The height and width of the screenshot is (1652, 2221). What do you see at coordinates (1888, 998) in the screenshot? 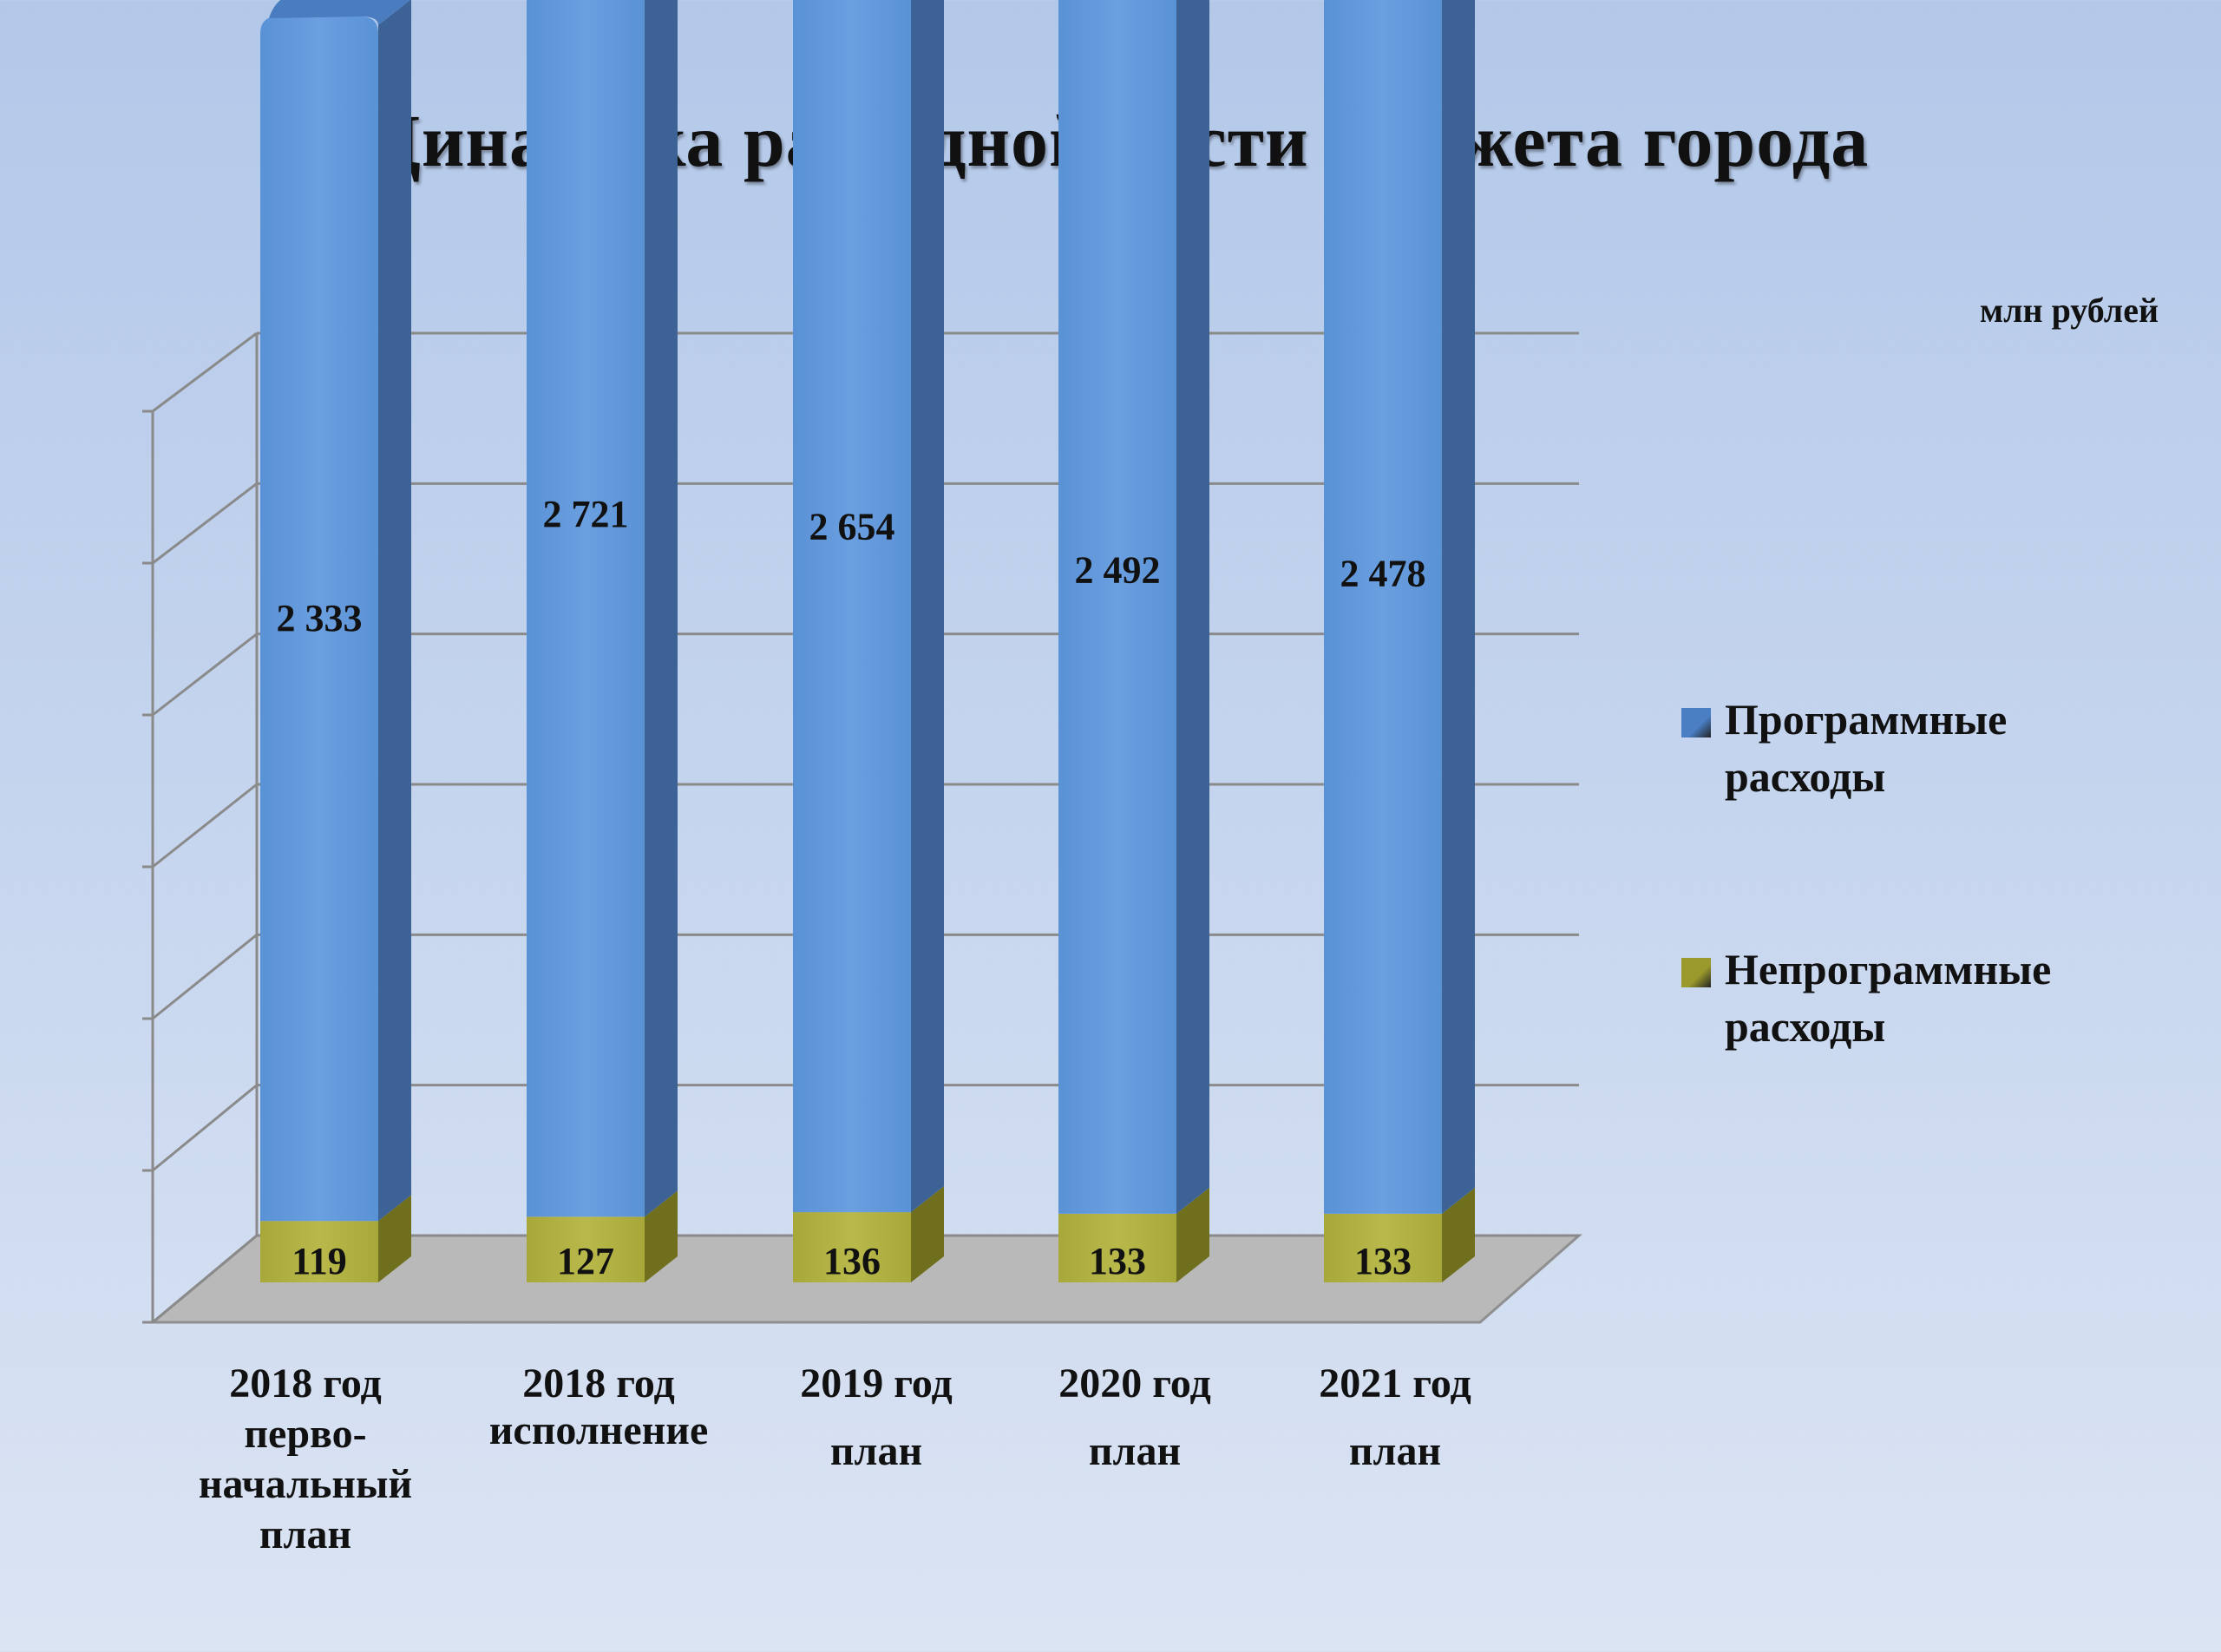
I see `legend-label: Непрограммные расходы` at bounding box center [1888, 998].